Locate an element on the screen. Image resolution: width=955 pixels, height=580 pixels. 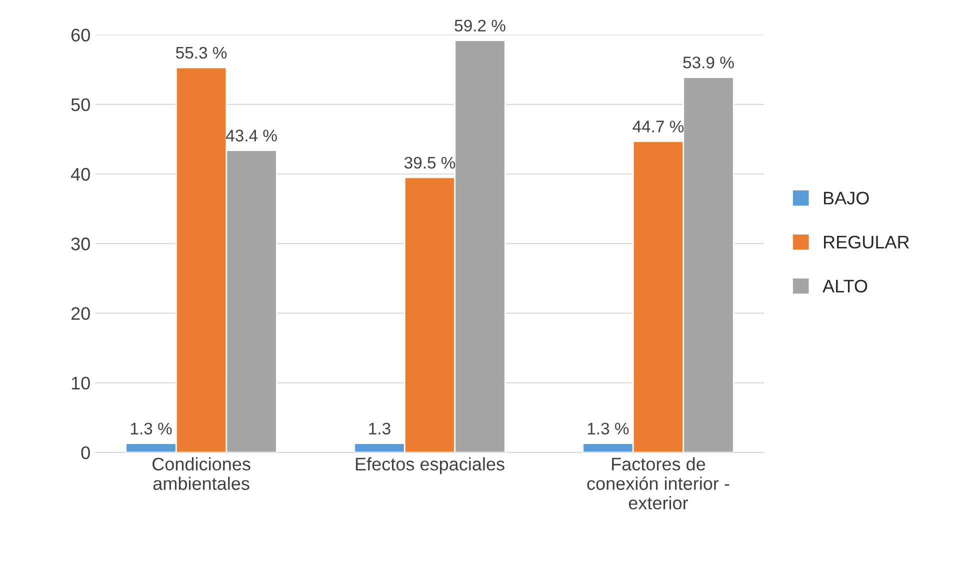
legend-label: REGULAR is located at coordinates (866, 242).